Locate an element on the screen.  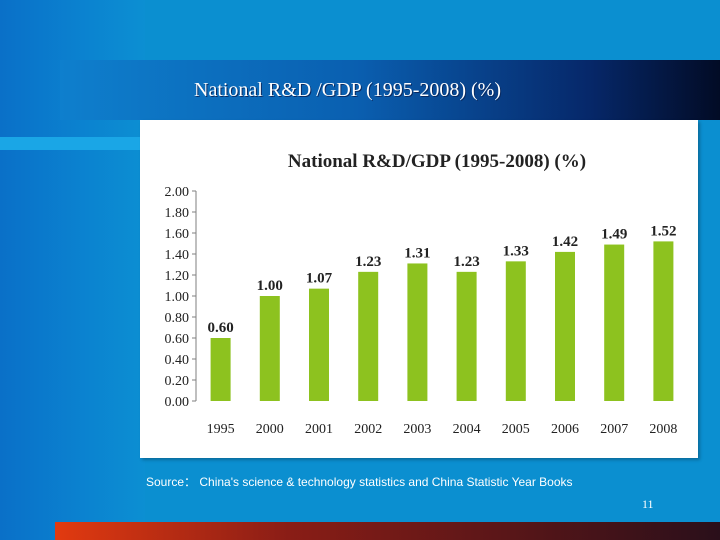
y-tick-label: 0.60 is located at coordinates (177, 339).